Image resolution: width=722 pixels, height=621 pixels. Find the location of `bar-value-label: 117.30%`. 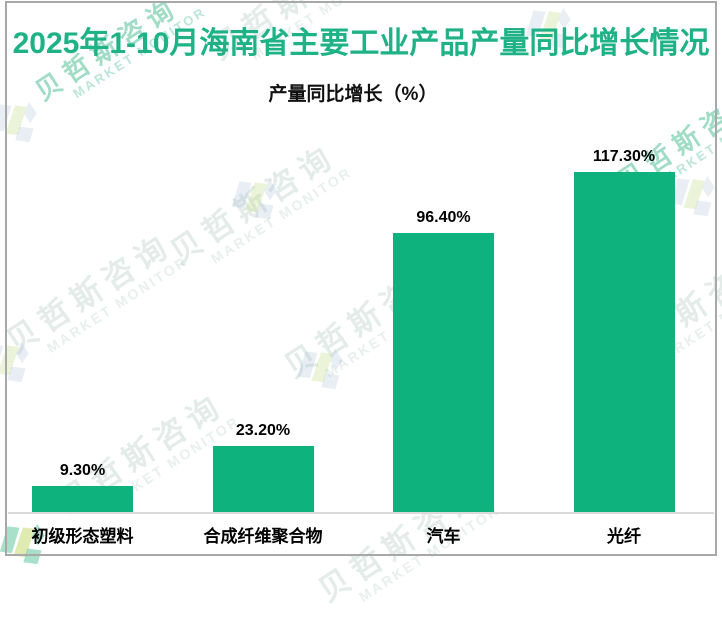

bar-value-label: 117.30% is located at coordinates (624, 156).